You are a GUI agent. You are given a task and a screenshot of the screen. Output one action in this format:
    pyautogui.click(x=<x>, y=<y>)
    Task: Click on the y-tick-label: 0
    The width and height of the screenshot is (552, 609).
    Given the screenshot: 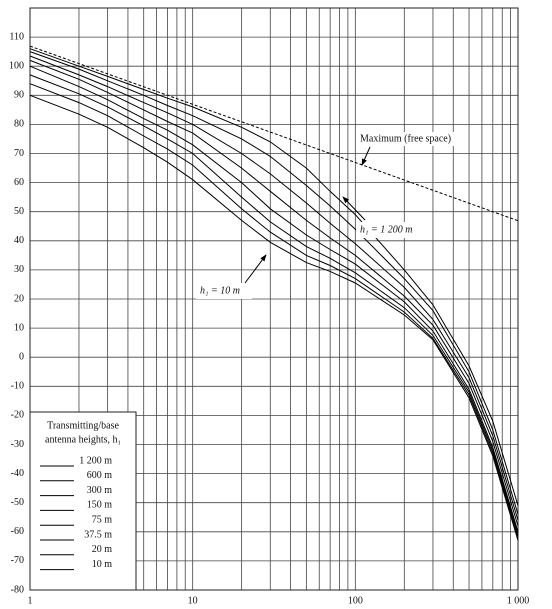 What is the action you would take?
    pyautogui.click(x=21, y=356)
    